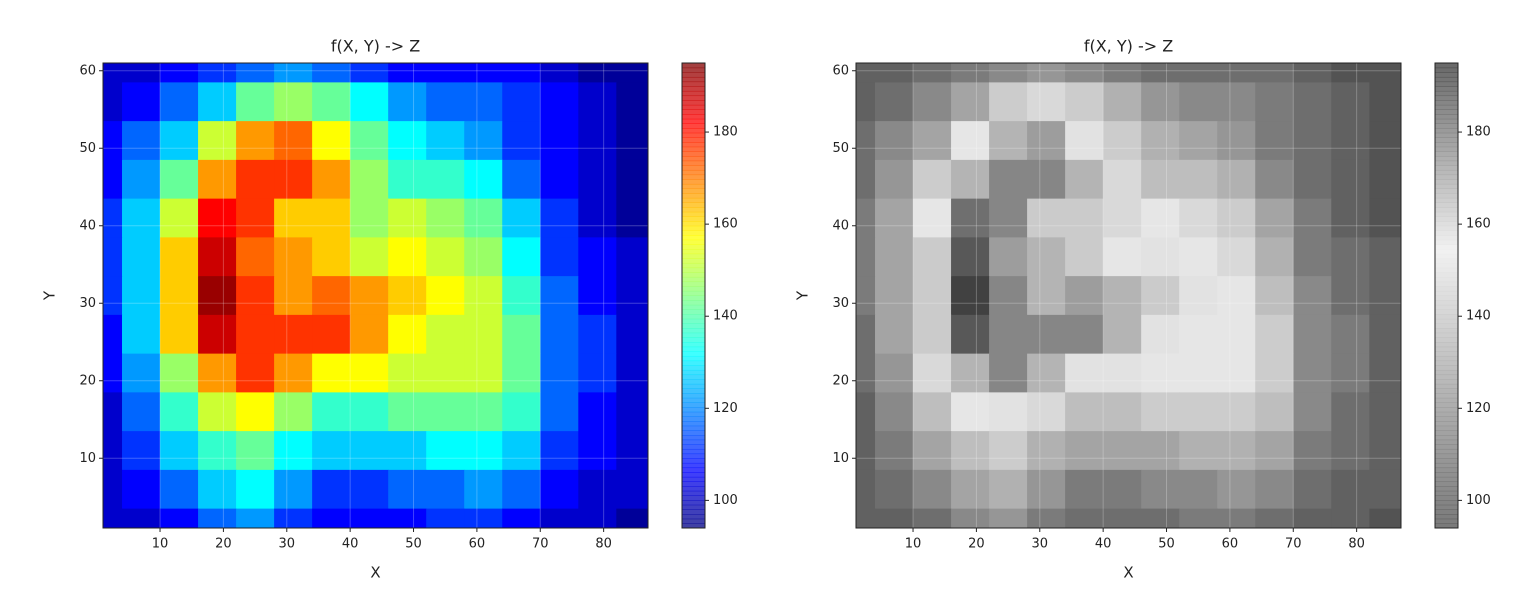 The height and width of the screenshot is (606, 1526). Describe the element at coordinates (1128, 46) in the screenshot. I see `chart-title: f(X, Y) -> Z` at that location.